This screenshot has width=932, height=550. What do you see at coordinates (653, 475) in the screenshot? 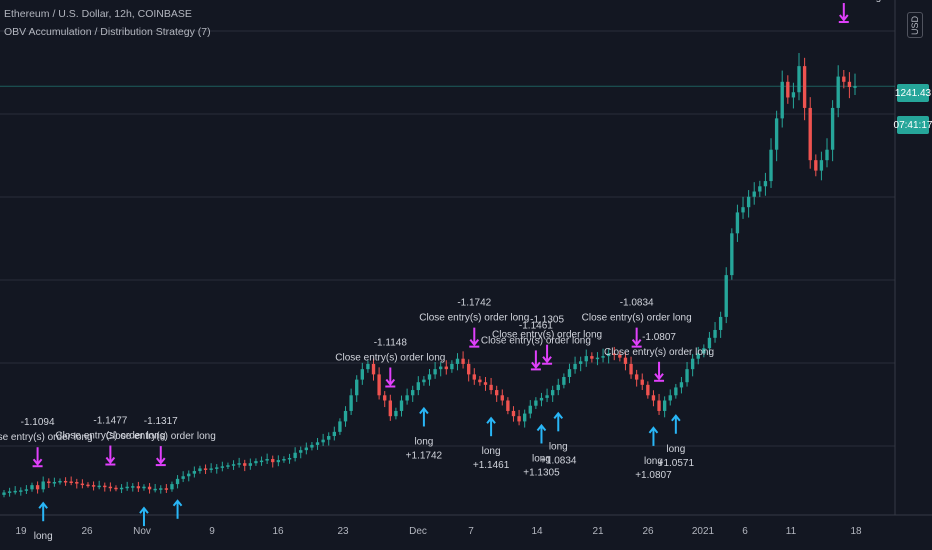
I see `trade-long-value: +1.0807` at bounding box center [653, 475].